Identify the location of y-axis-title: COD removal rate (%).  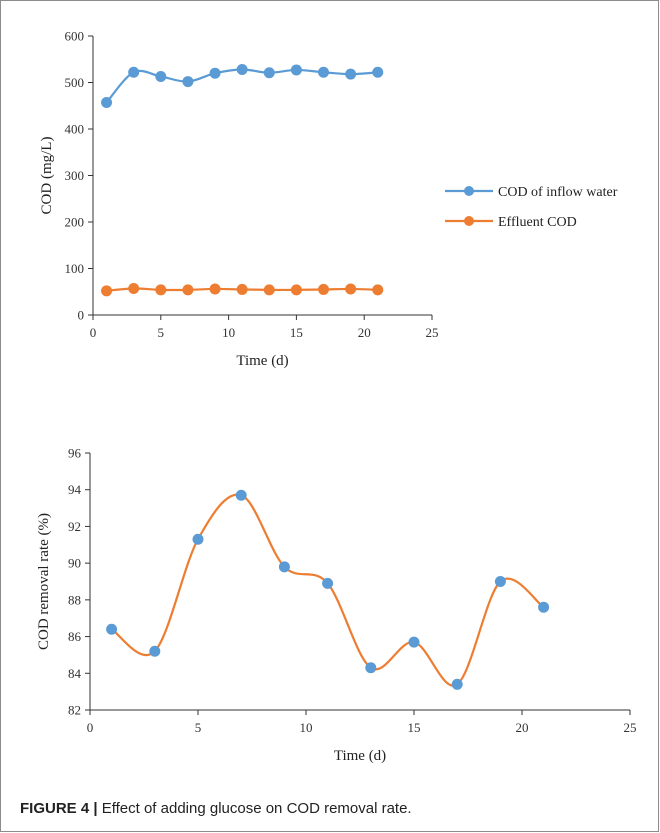
(44, 581).